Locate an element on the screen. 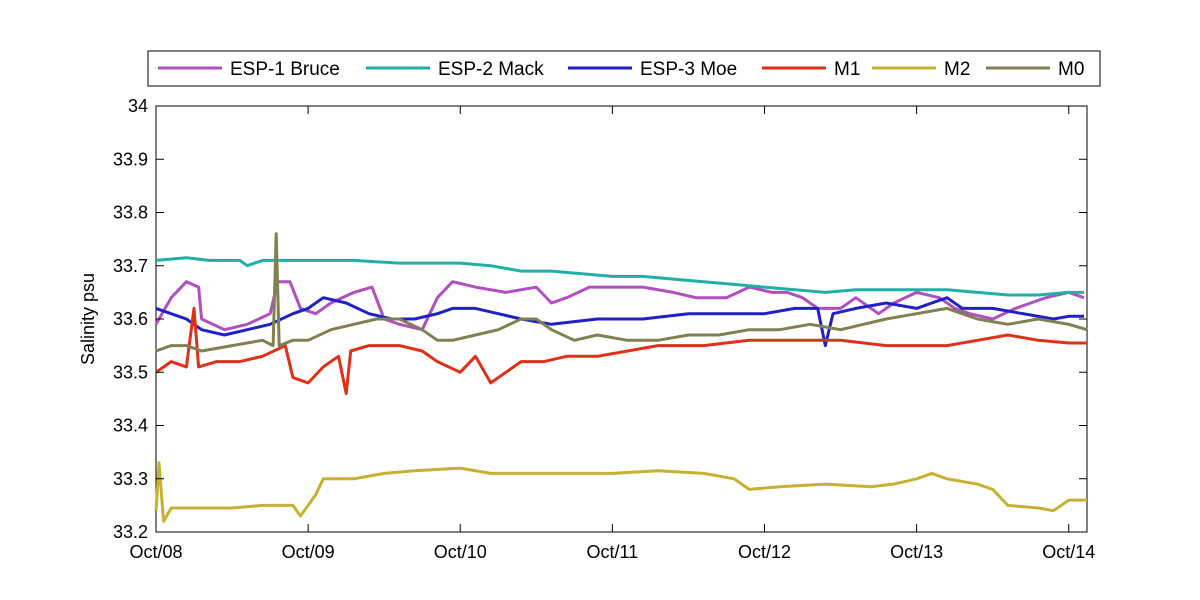 The width and height of the screenshot is (1200, 600). series-line-esp-3-moe is located at coordinates (619, 322).